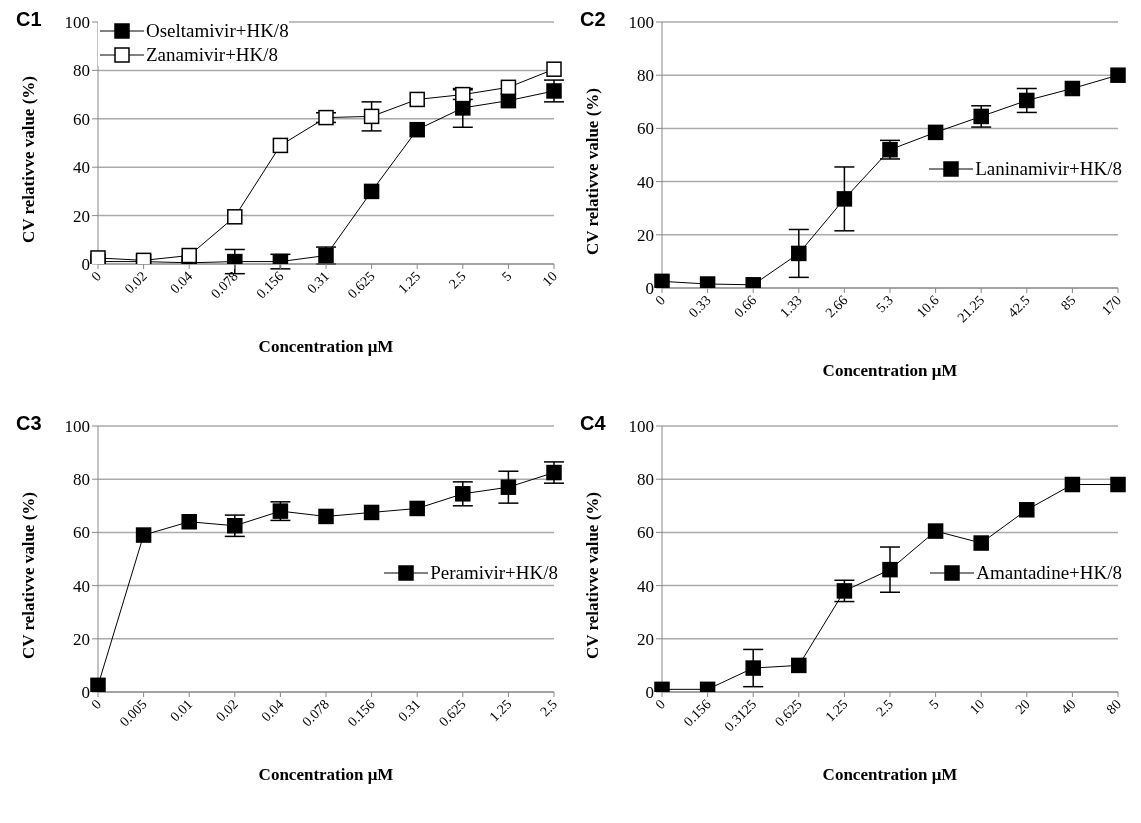 The image size is (1141, 823). What do you see at coordinates (29, 423) in the screenshot?
I see `chart-title: C3` at bounding box center [29, 423].